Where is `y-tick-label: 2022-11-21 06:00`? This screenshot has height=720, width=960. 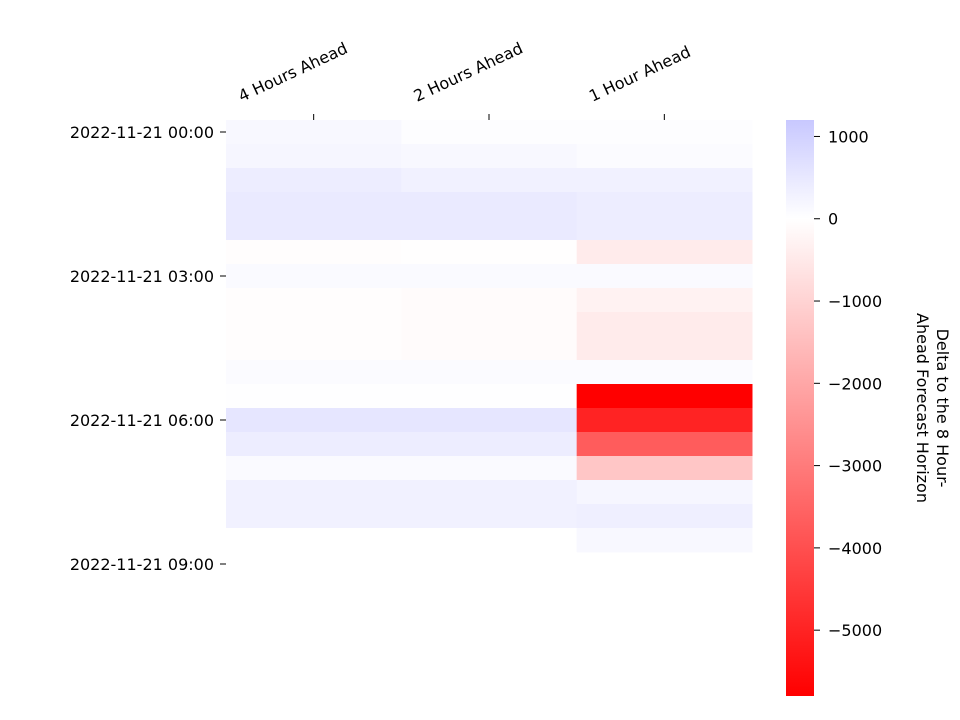
y-tick-label: 2022-11-21 06:00 is located at coordinates (142, 420).